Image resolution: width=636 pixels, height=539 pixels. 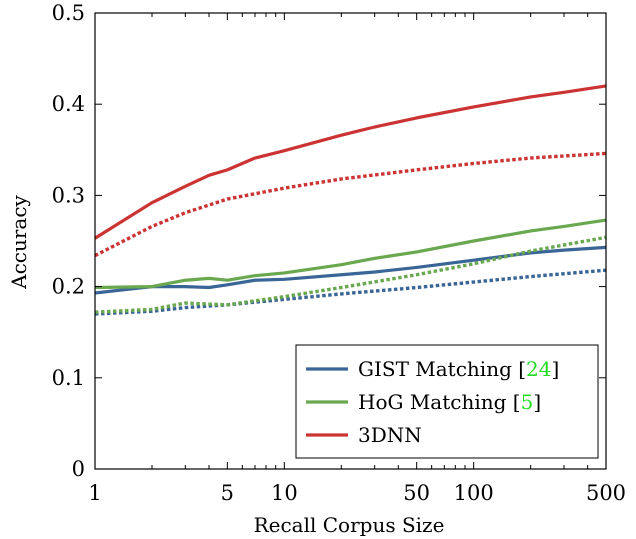 I want to click on series-line-3-solid, so click(x=350, y=254).